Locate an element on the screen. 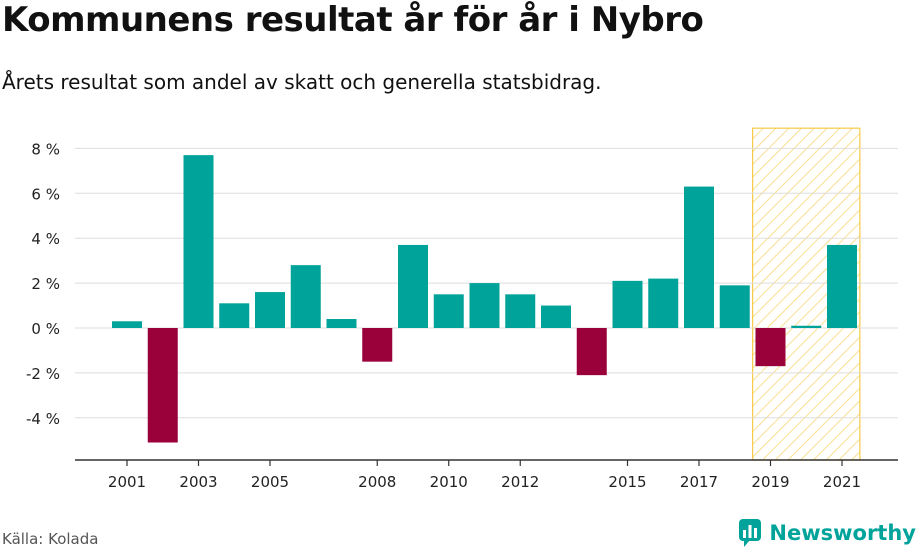 Image resolution: width=920 pixels, height=552 pixels. bar-2010 is located at coordinates (448, 311).